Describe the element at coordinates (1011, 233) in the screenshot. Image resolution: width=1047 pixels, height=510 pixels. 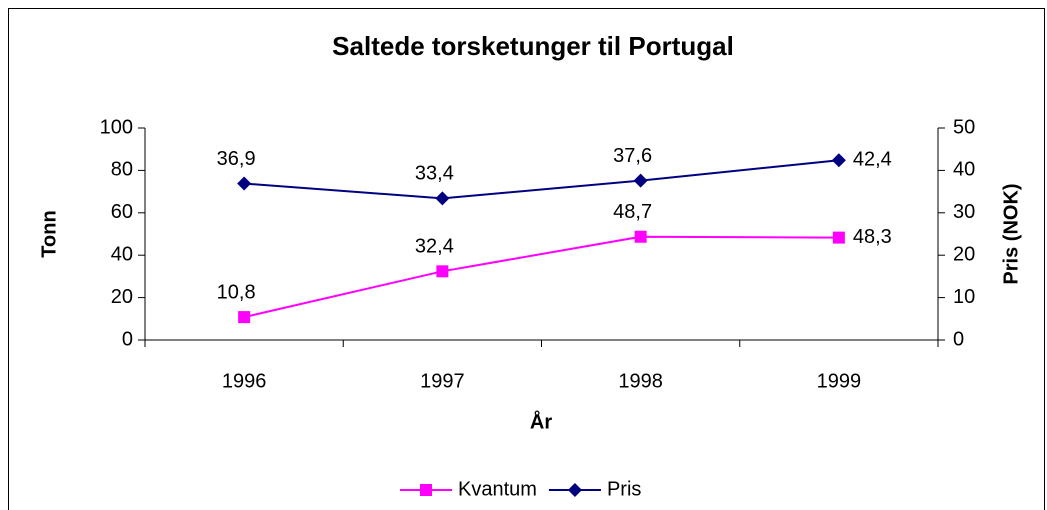
I see `y2-axis-label: Pris (NOK)` at that location.